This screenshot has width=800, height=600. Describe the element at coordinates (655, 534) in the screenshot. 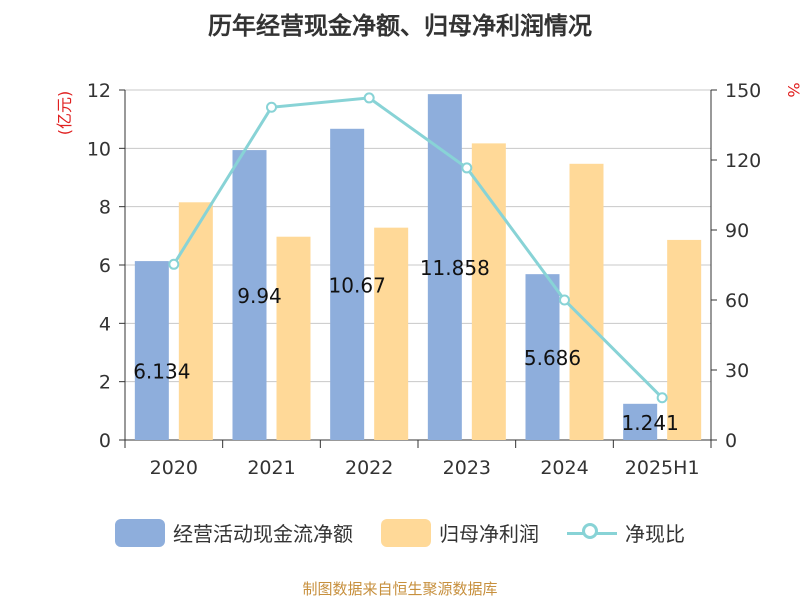

I see `legend-label-ratio: 净现比` at that location.